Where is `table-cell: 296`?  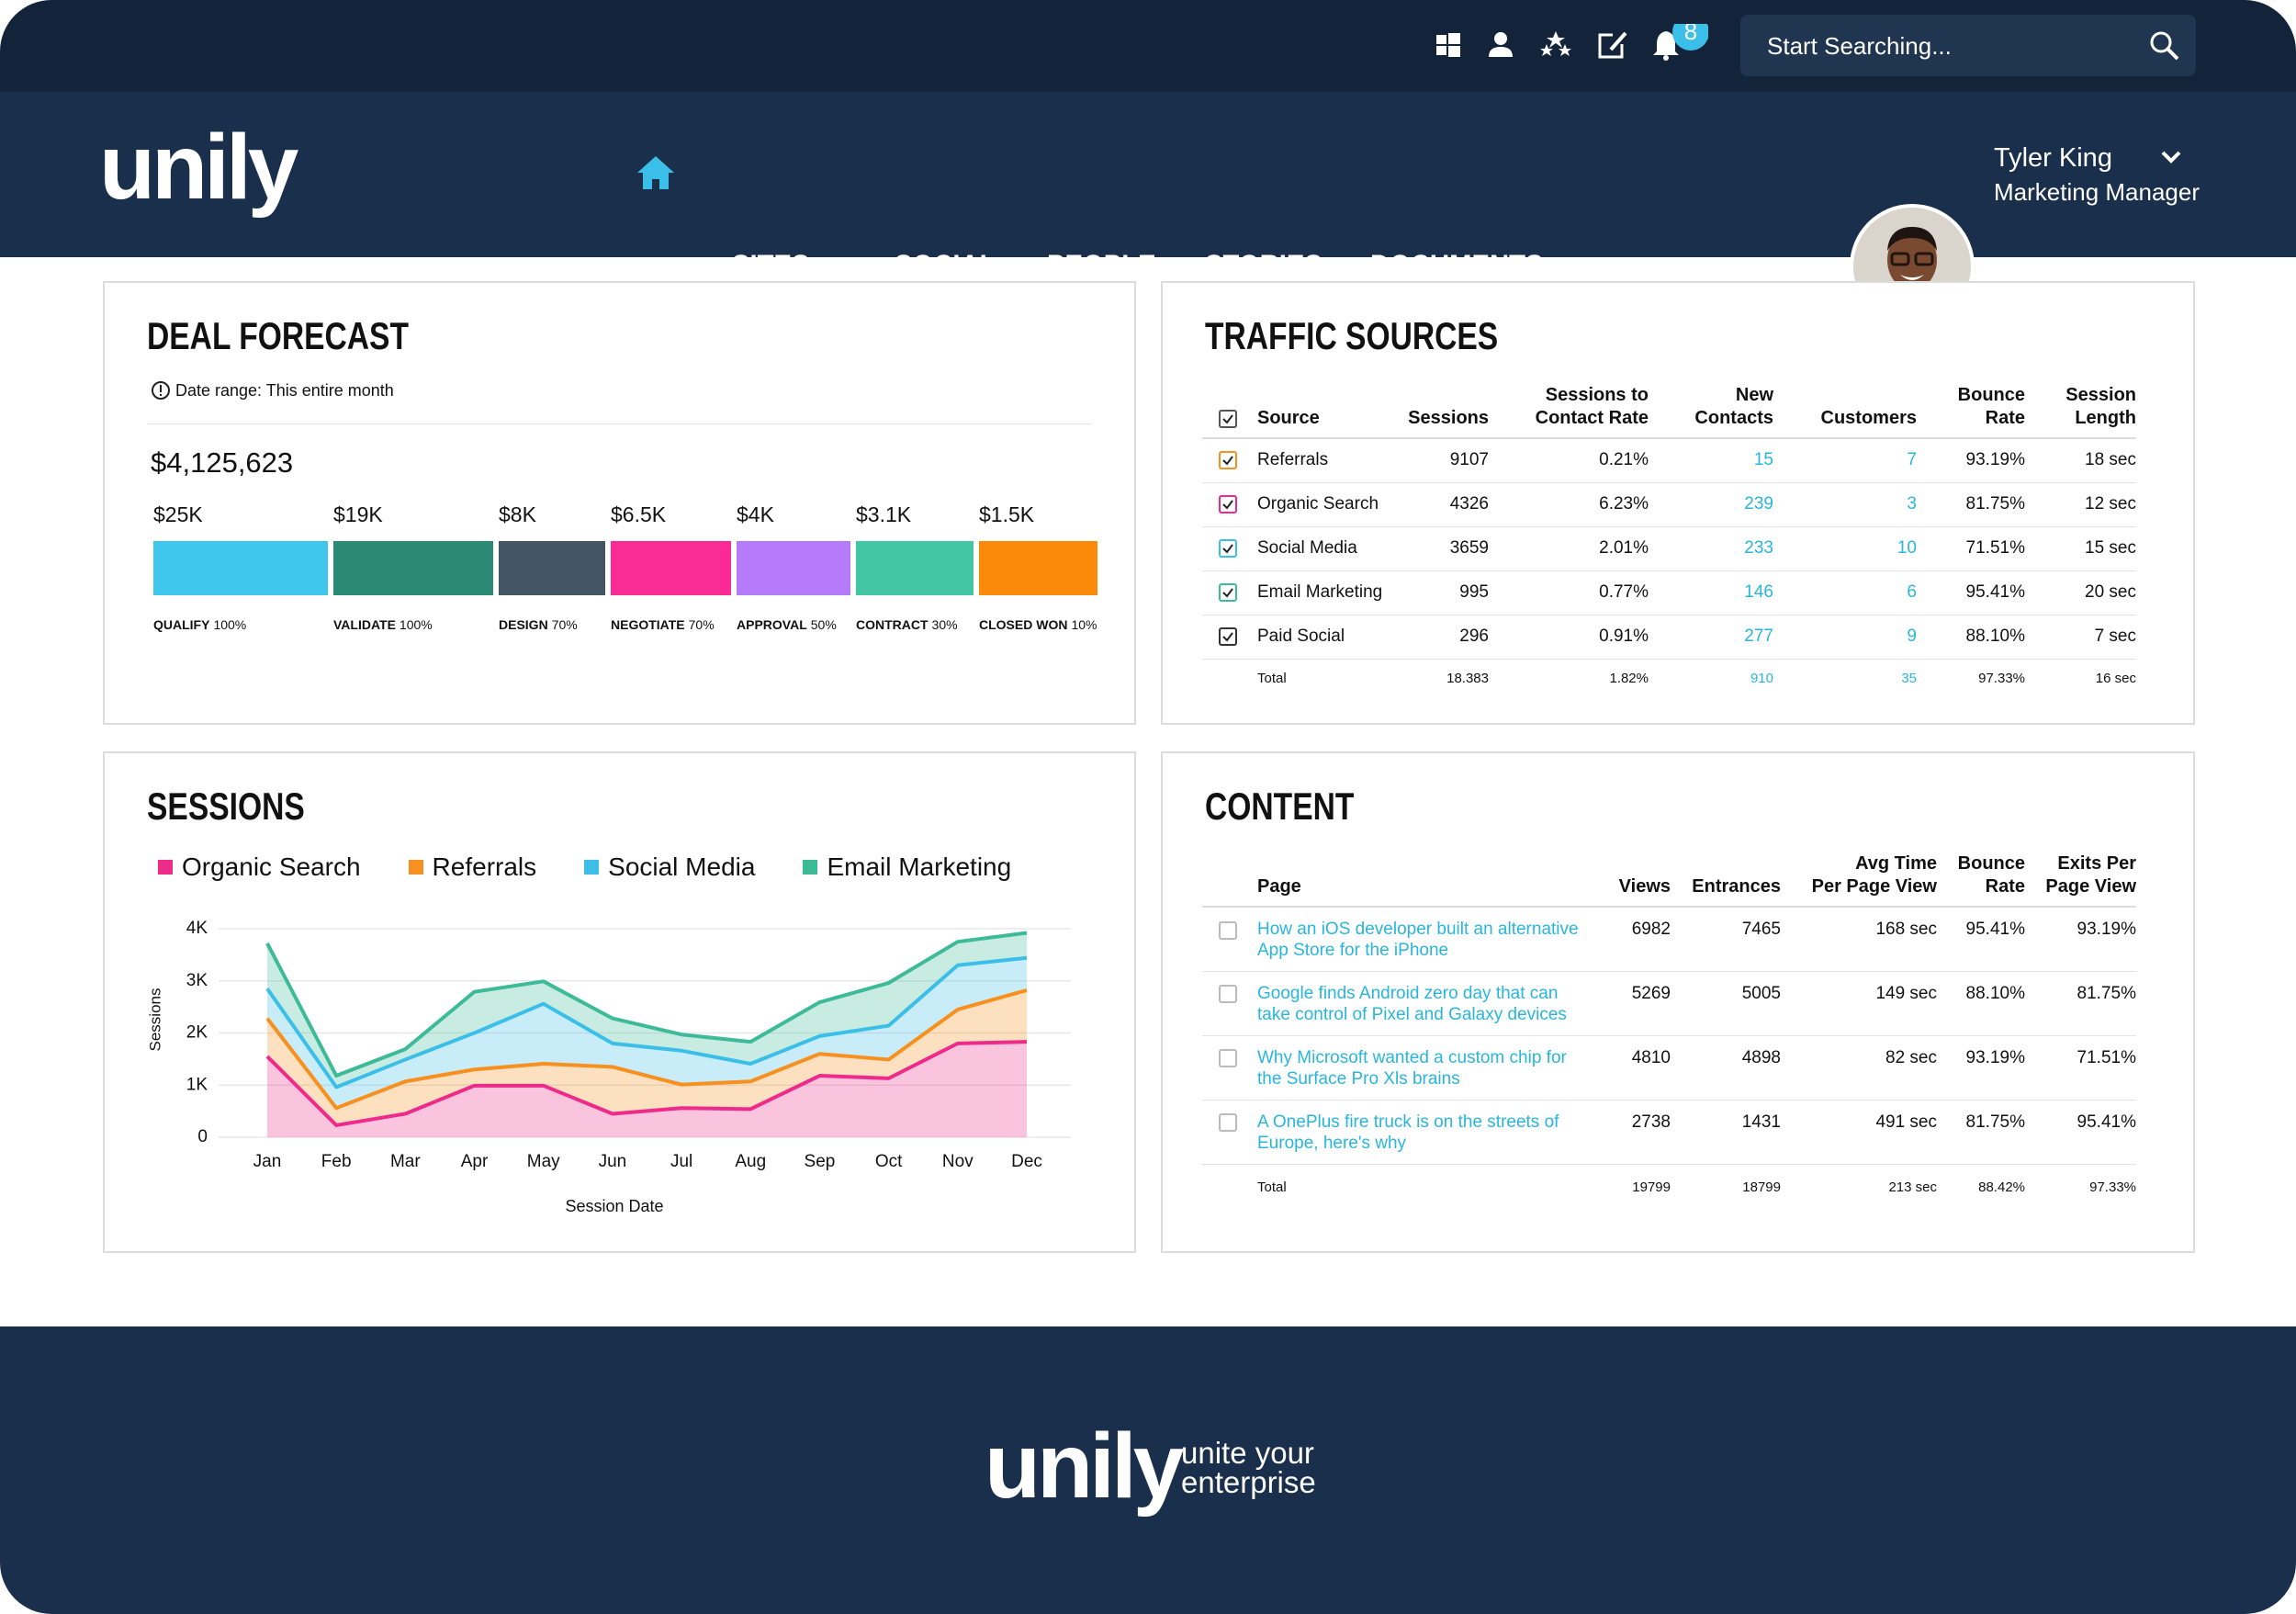 table-cell: 296 is located at coordinates (1448, 637).